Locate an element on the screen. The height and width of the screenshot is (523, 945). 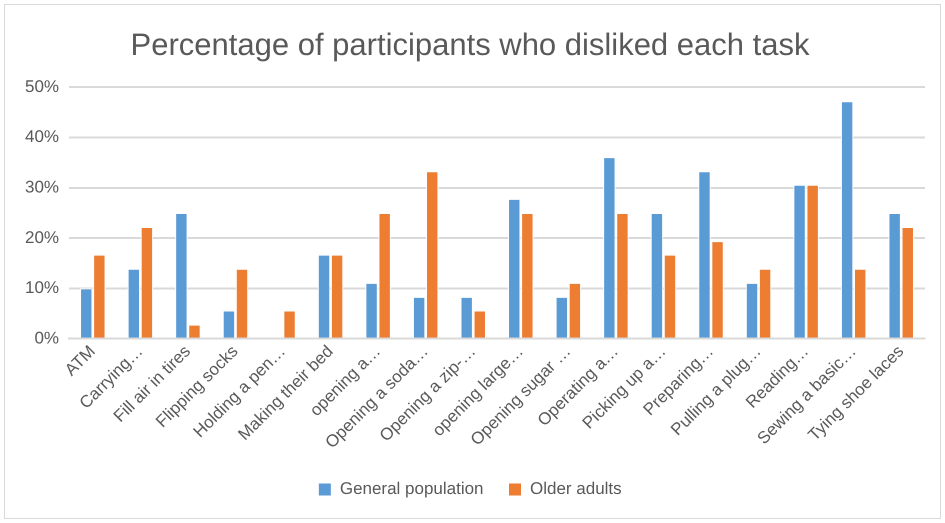
y-tick-label: 30% is located at coordinates (42, 186).